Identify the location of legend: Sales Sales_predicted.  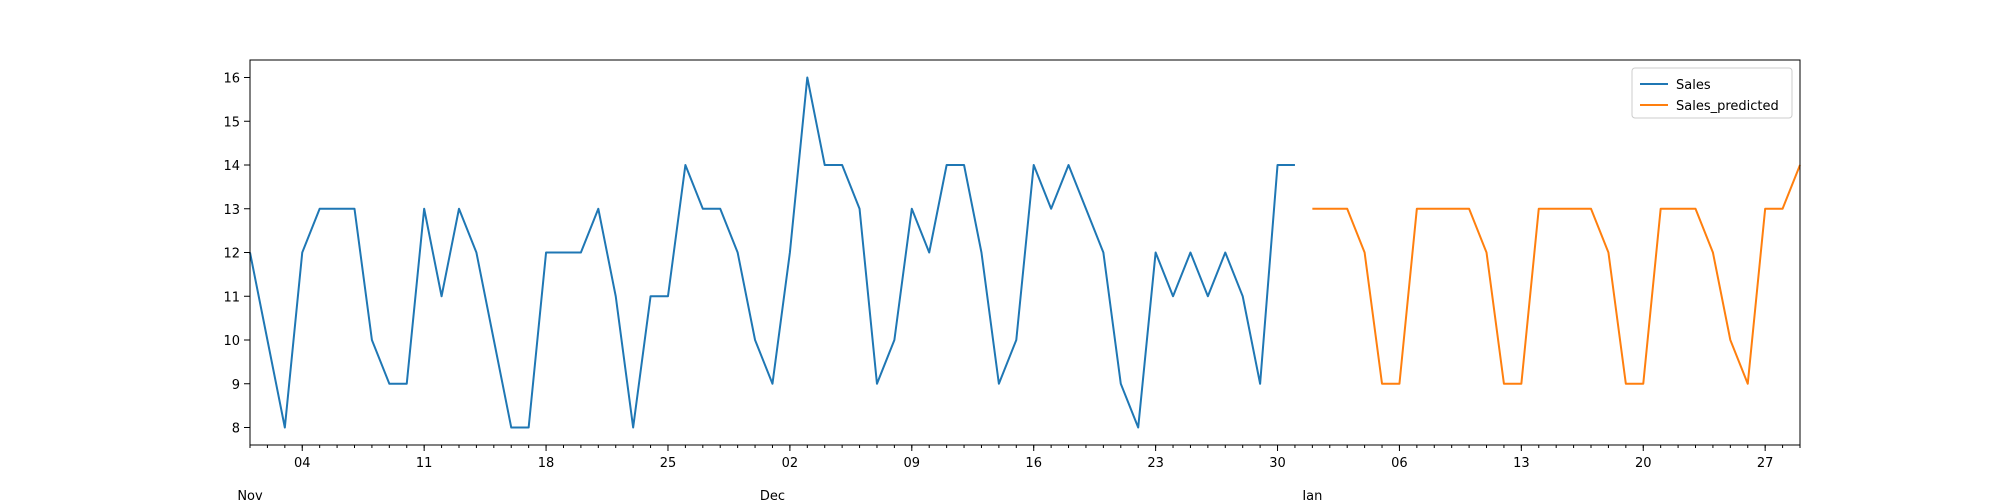
(1712, 93).